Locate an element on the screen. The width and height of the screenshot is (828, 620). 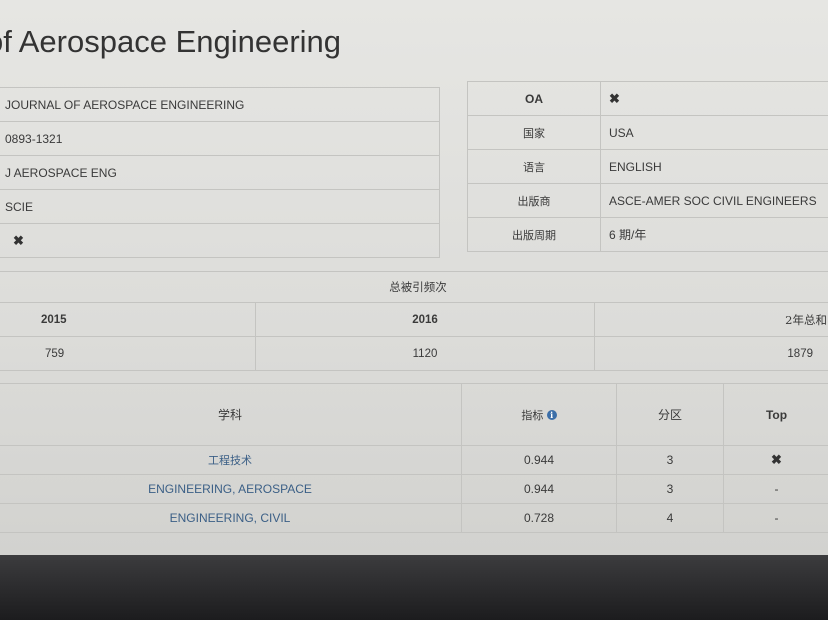
journal-issn: 0893-1321 is located at coordinates (220, 138).